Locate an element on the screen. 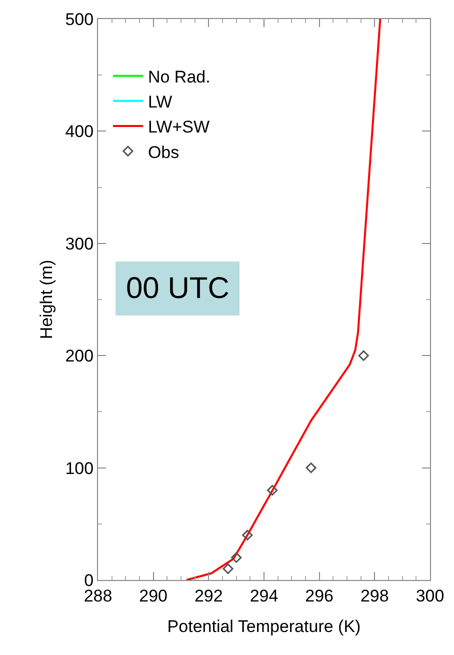 The height and width of the screenshot is (655, 454). y-tick-label: 500 is located at coordinates (79, 19).